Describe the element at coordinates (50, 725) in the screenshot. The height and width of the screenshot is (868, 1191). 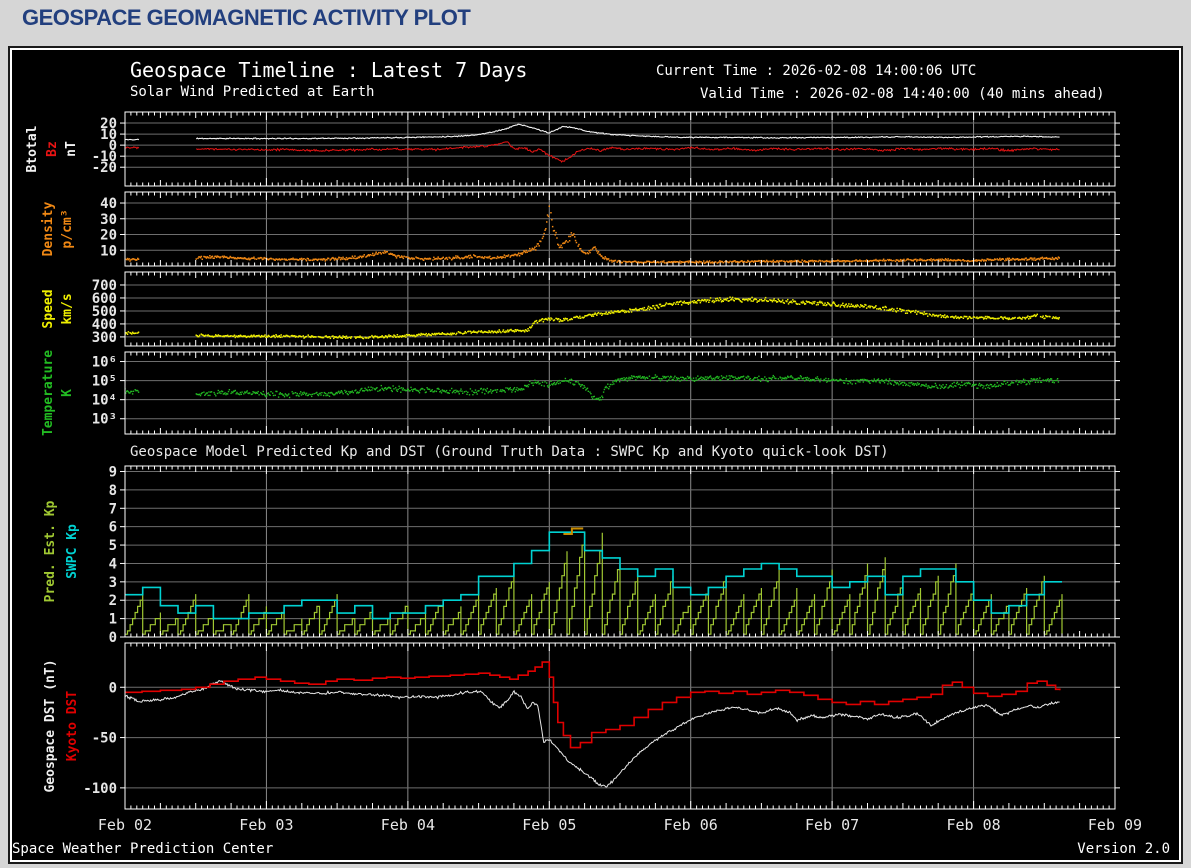
I see `axis-label-dst: Geospace DST (nT)` at that location.